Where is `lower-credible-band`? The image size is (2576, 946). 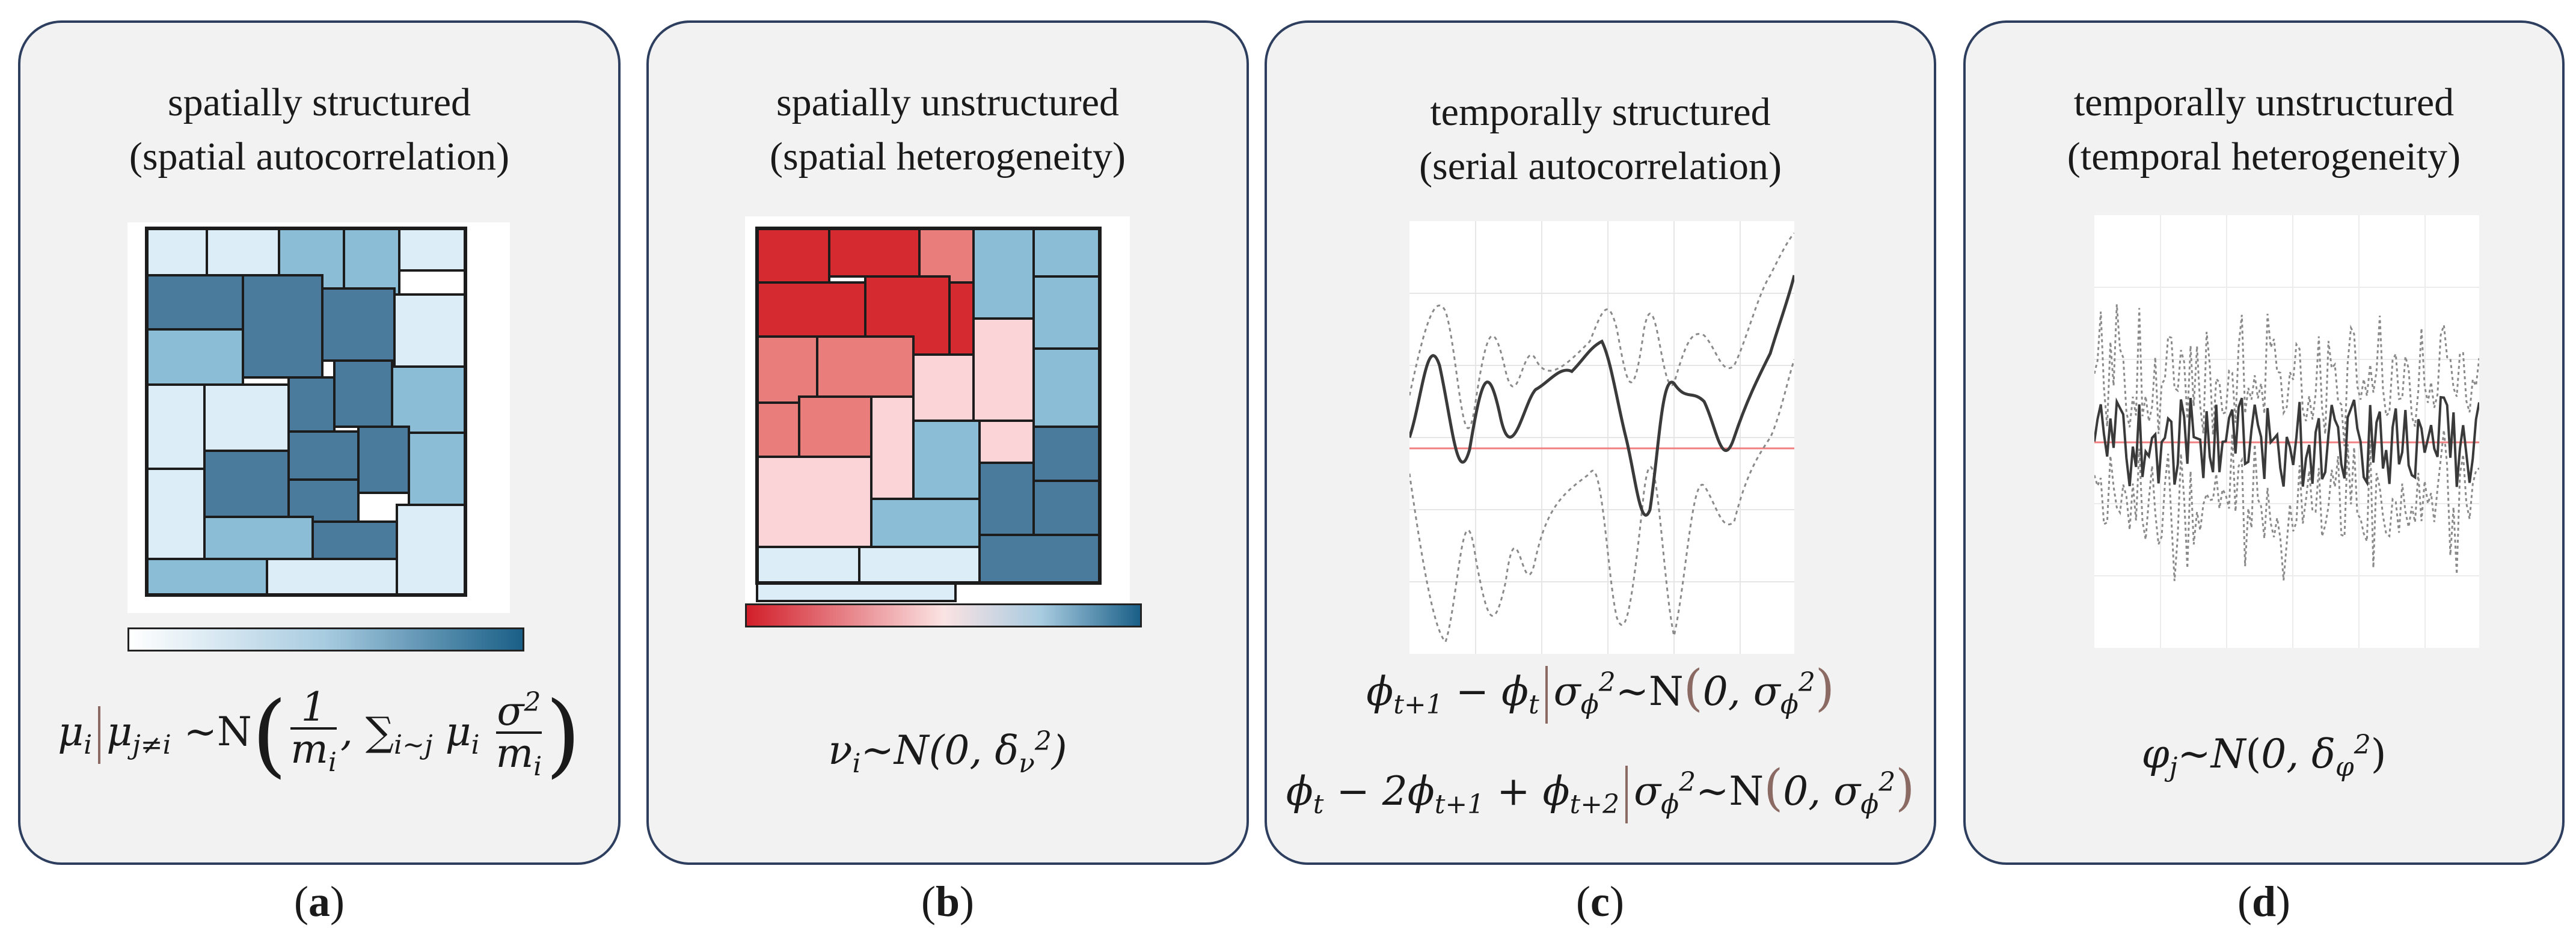
lower-credible-band is located at coordinates (1601, 501).